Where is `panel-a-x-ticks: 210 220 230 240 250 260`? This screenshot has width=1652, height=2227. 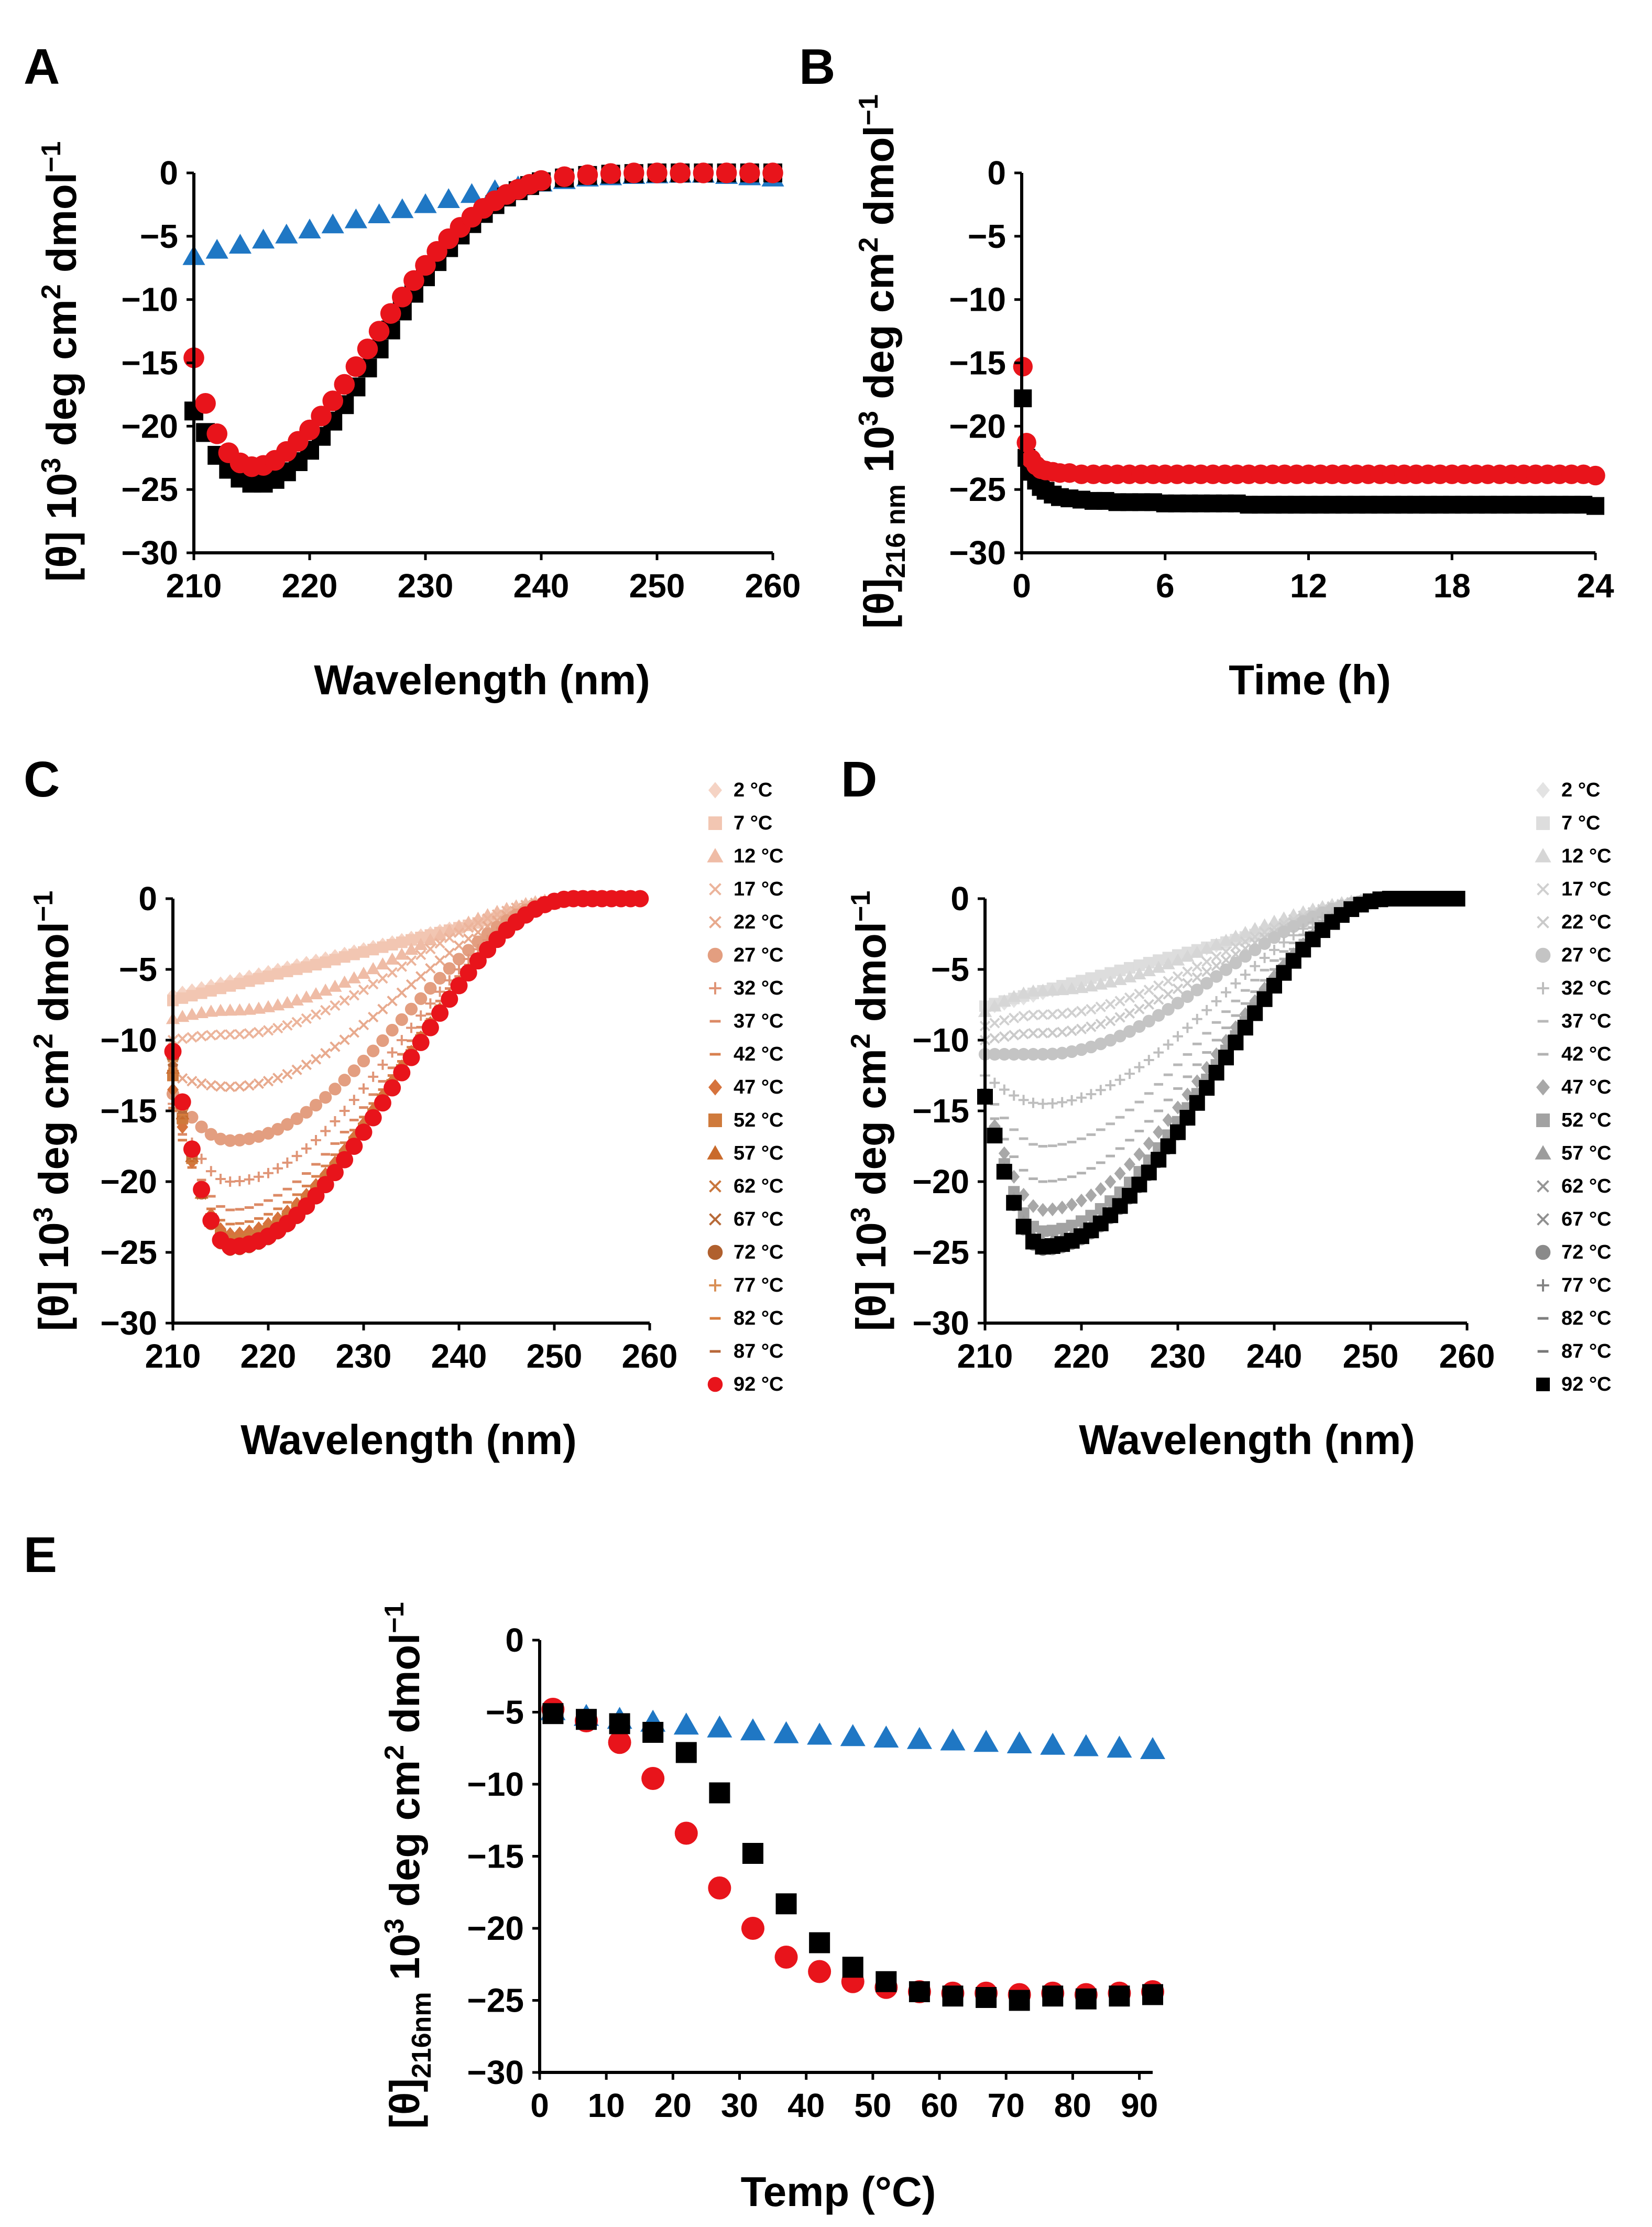
panel-a-x-ticks: 210 220 230 240 250 260 is located at coordinates (483, 579).